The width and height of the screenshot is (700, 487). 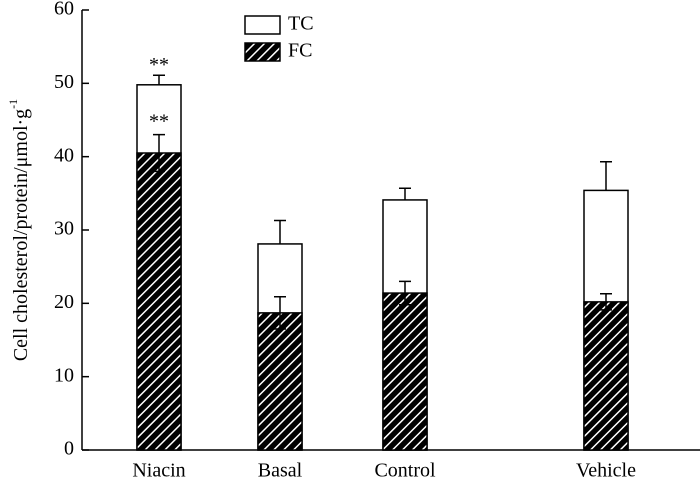 What do you see at coordinates (64, 10) in the screenshot?
I see `y-tick-label: 60` at bounding box center [64, 10].